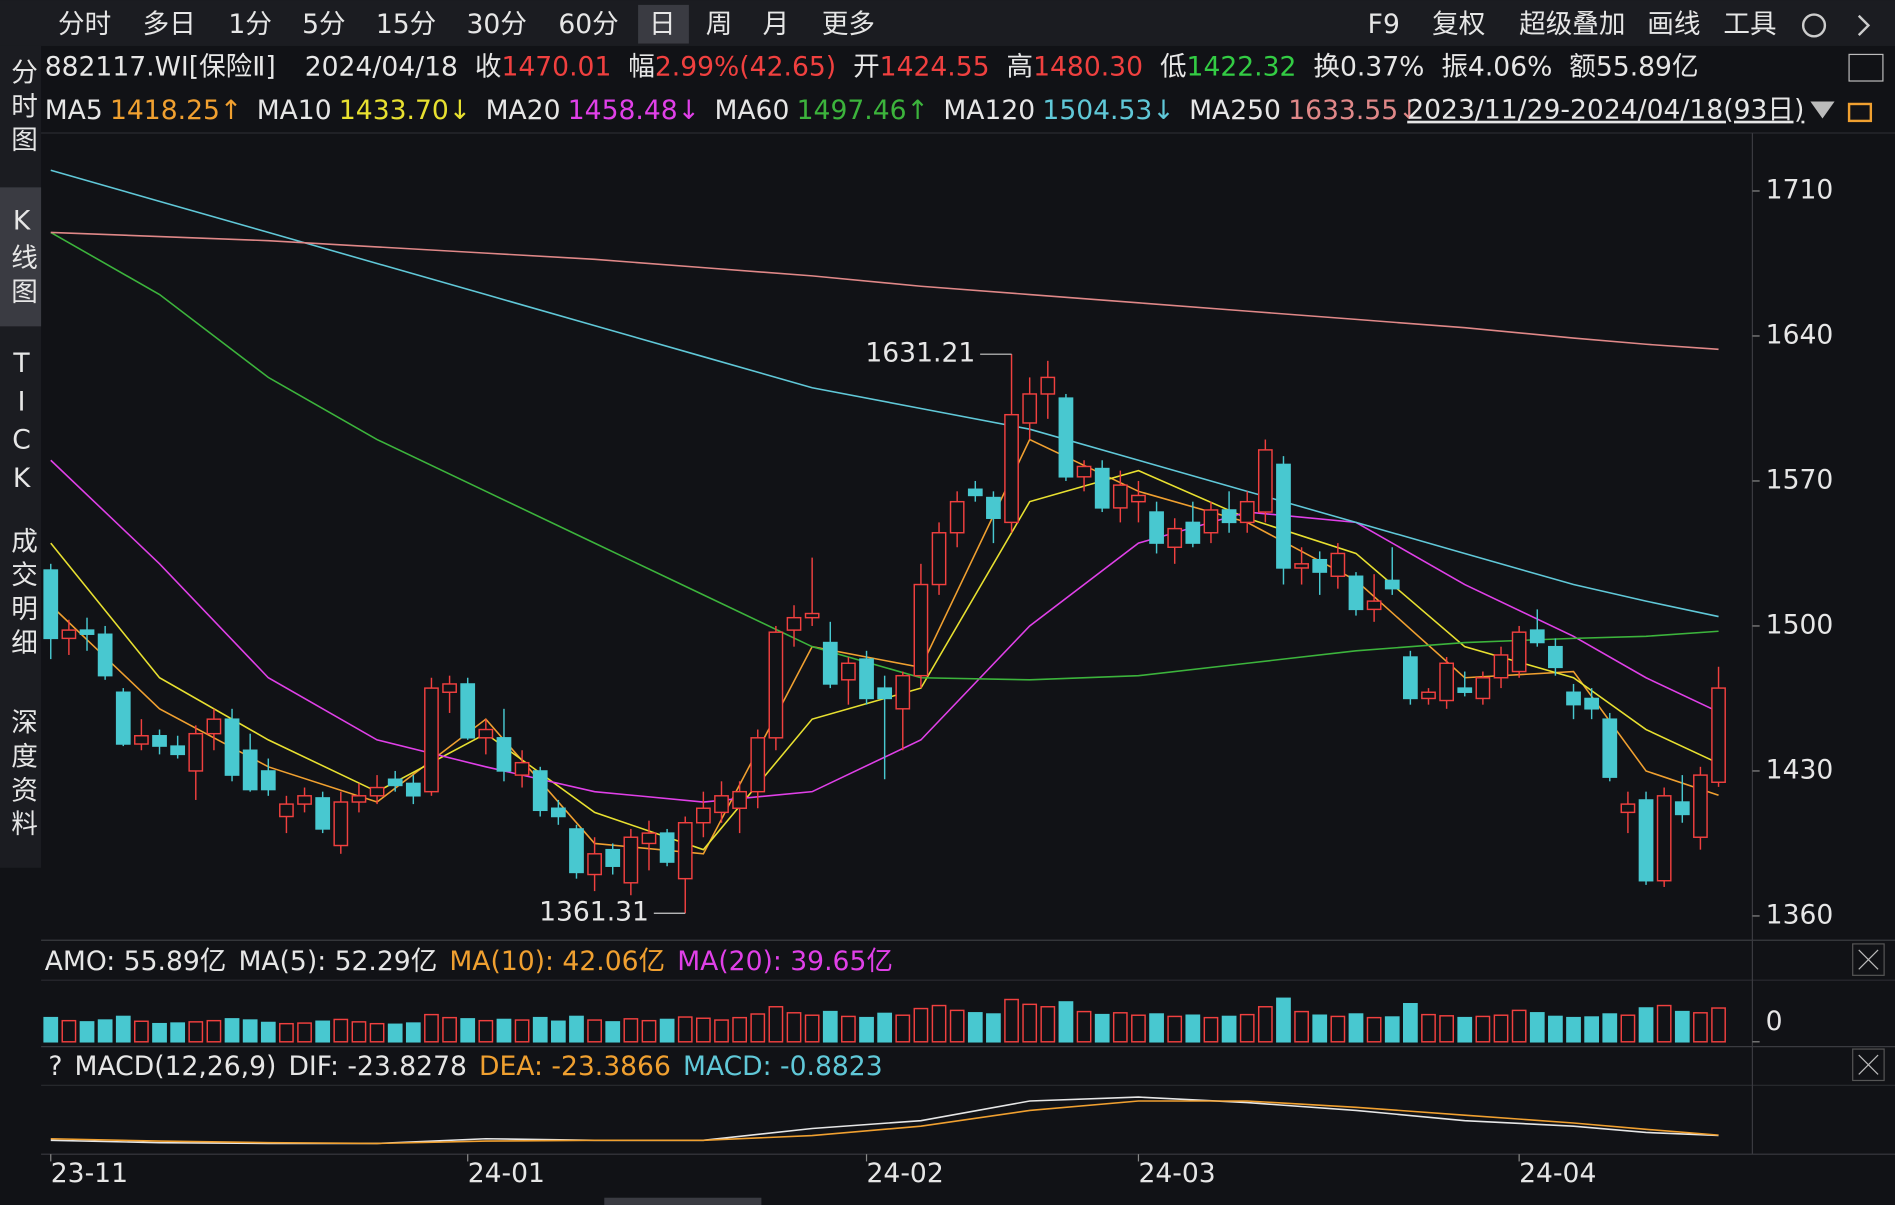 The width and height of the screenshot is (1895, 1205). I want to click on wp-icon, so click(1866, 67).